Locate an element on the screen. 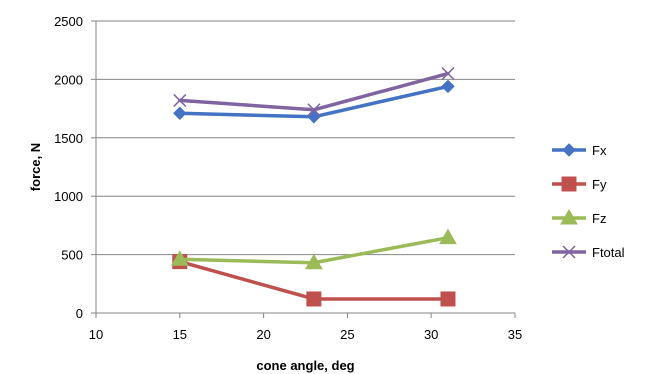  y-tick-label: 1000 is located at coordinates (68, 196).